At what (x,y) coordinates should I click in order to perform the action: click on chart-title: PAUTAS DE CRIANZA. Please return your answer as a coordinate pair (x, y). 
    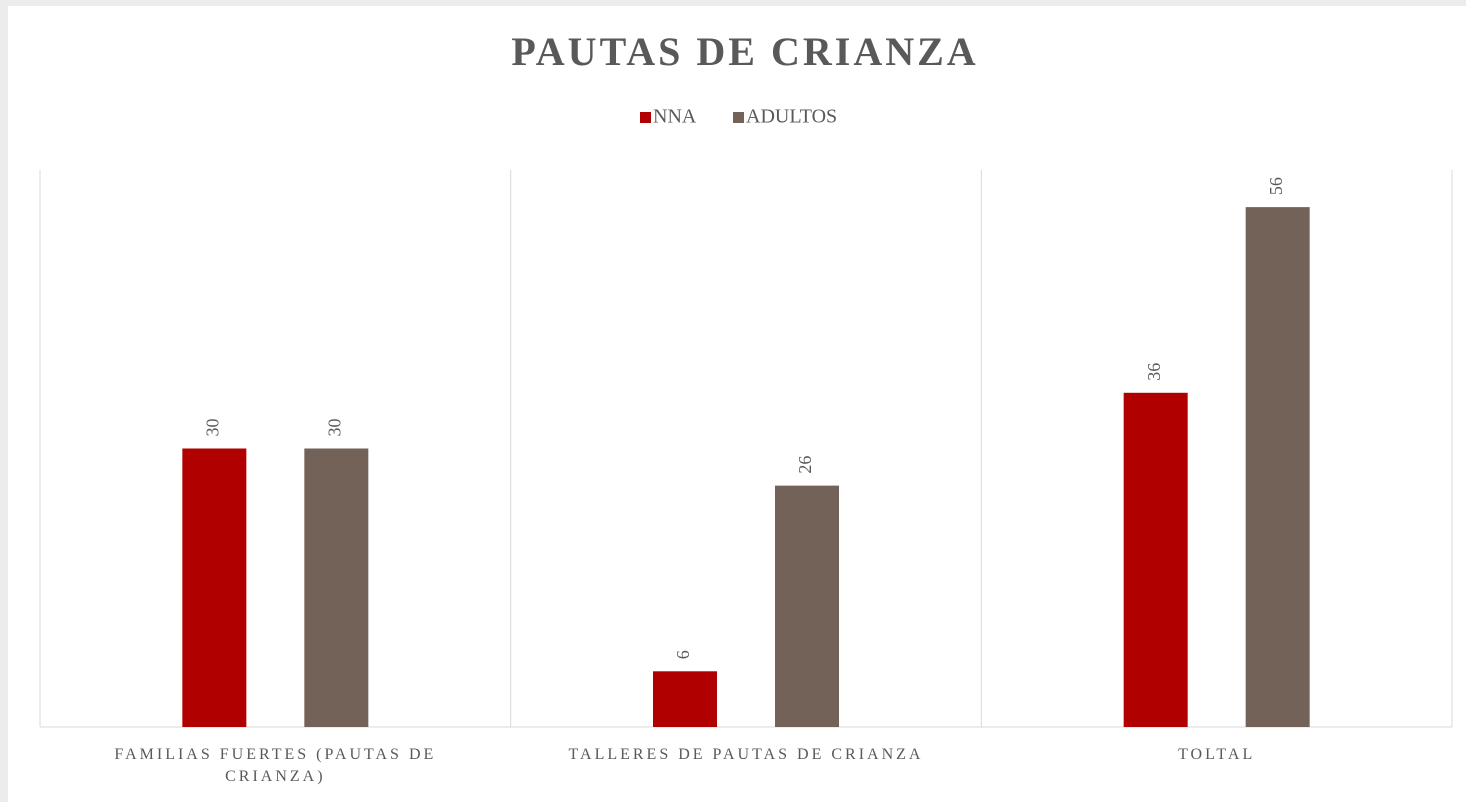
    Looking at the image, I should click on (744, 51).